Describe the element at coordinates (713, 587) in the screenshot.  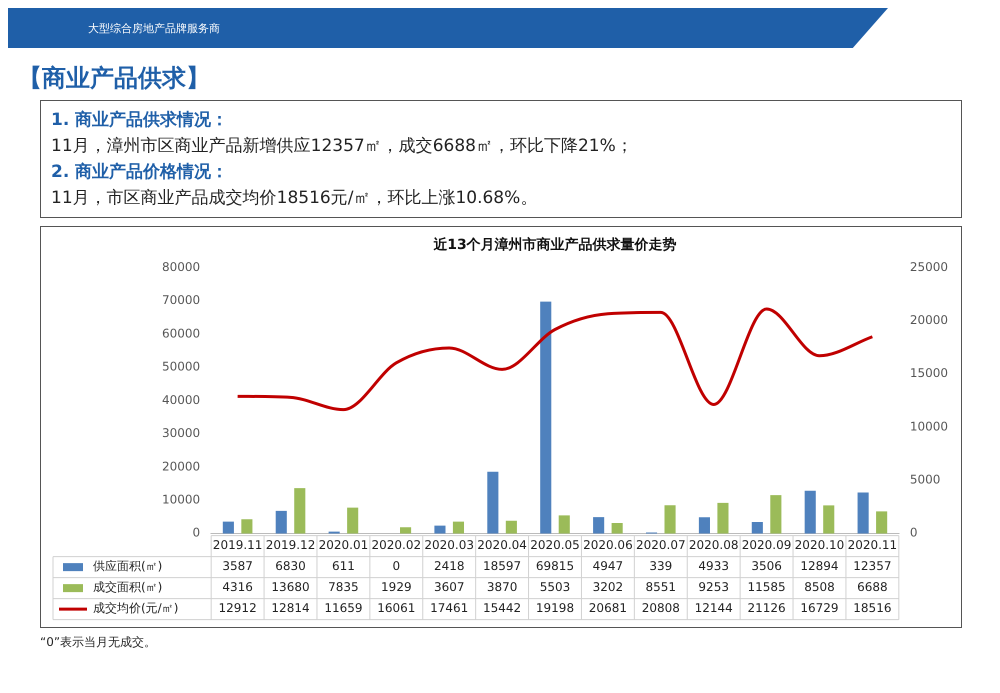
I see `data-label: 9253` at that location.